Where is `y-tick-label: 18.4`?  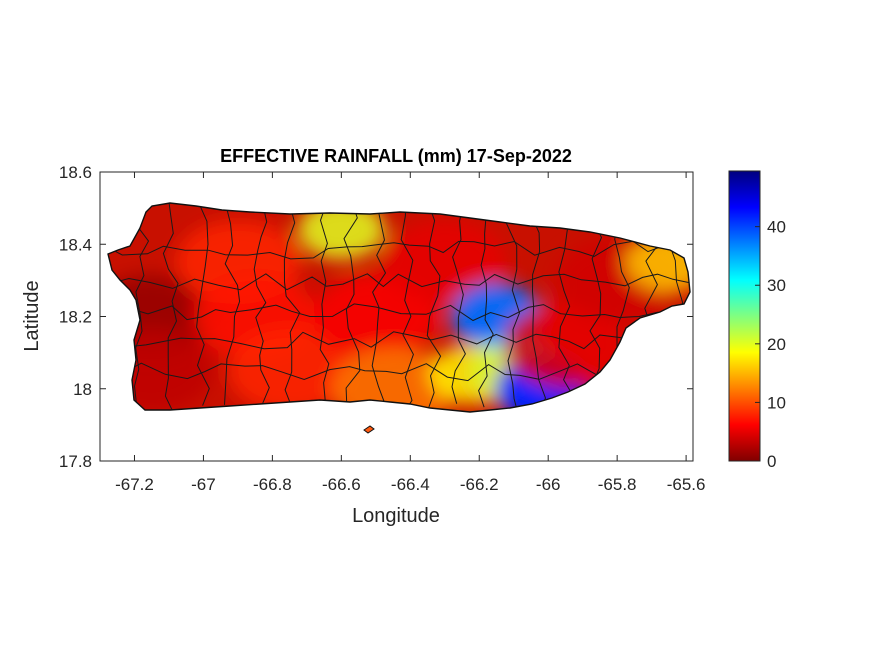 y-tick-label: 18.4 is located at coordinates (75, 244).